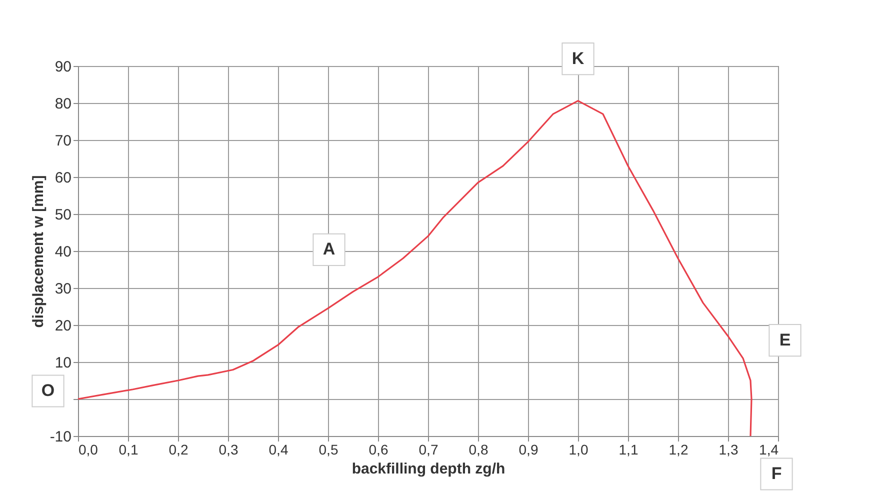 The height and width of the screenshot is (503, 871). What do you see at coordinates (48, 390) in the screenshot?
I see `annotation: O` at bounding box center [48, 390].